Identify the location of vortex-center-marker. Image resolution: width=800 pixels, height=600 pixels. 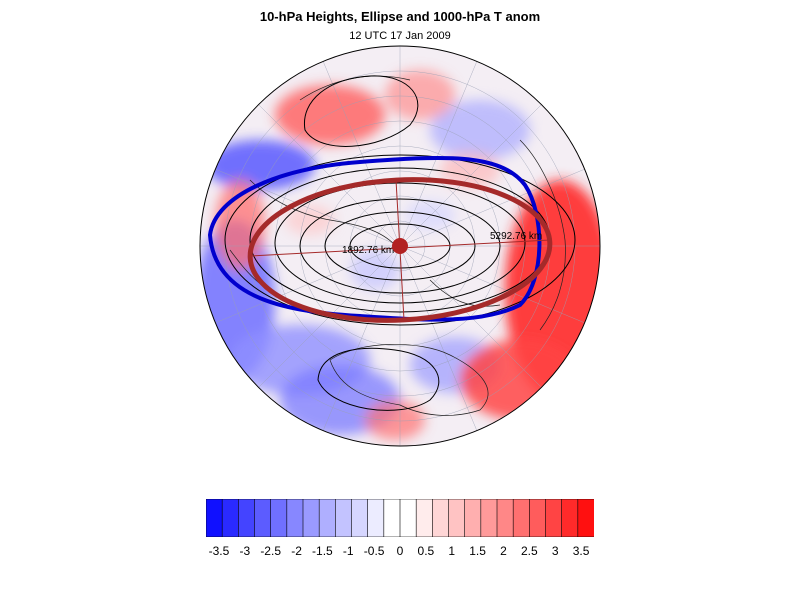
(400, 246).